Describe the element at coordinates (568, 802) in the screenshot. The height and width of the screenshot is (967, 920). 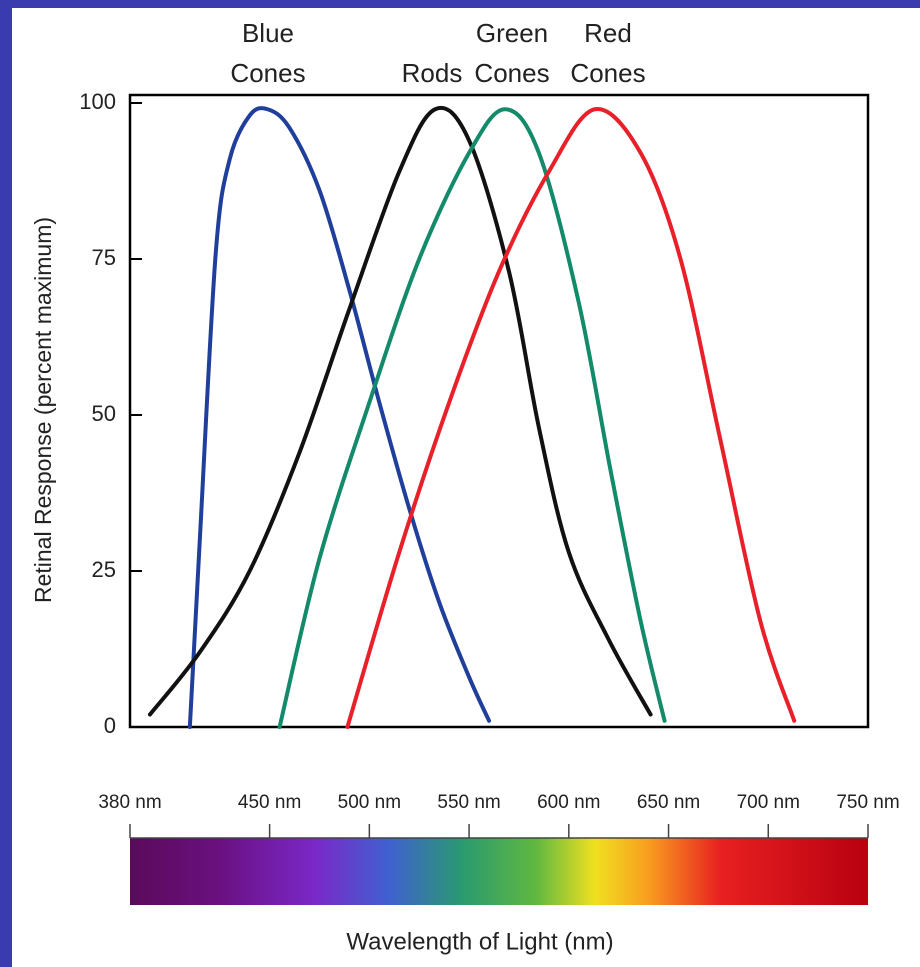
I see `x-tick-label: 600 nm` at that location.